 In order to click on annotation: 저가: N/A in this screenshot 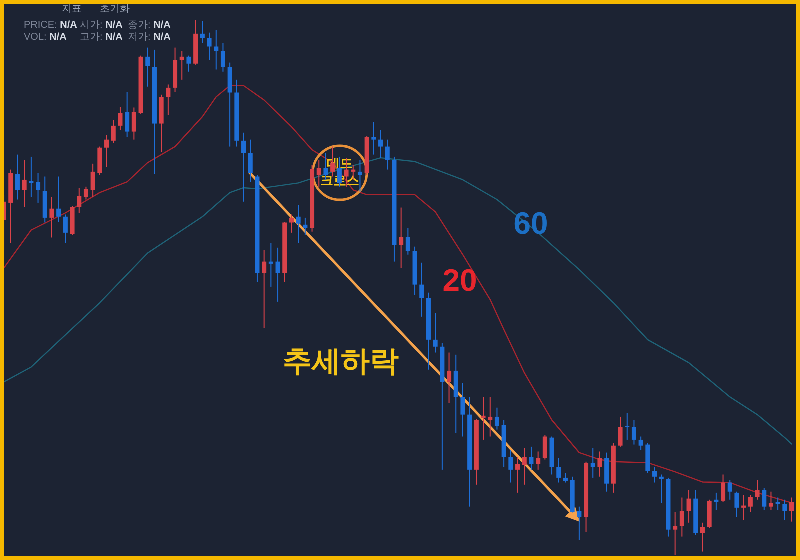, I will do `click(149, 37)`.